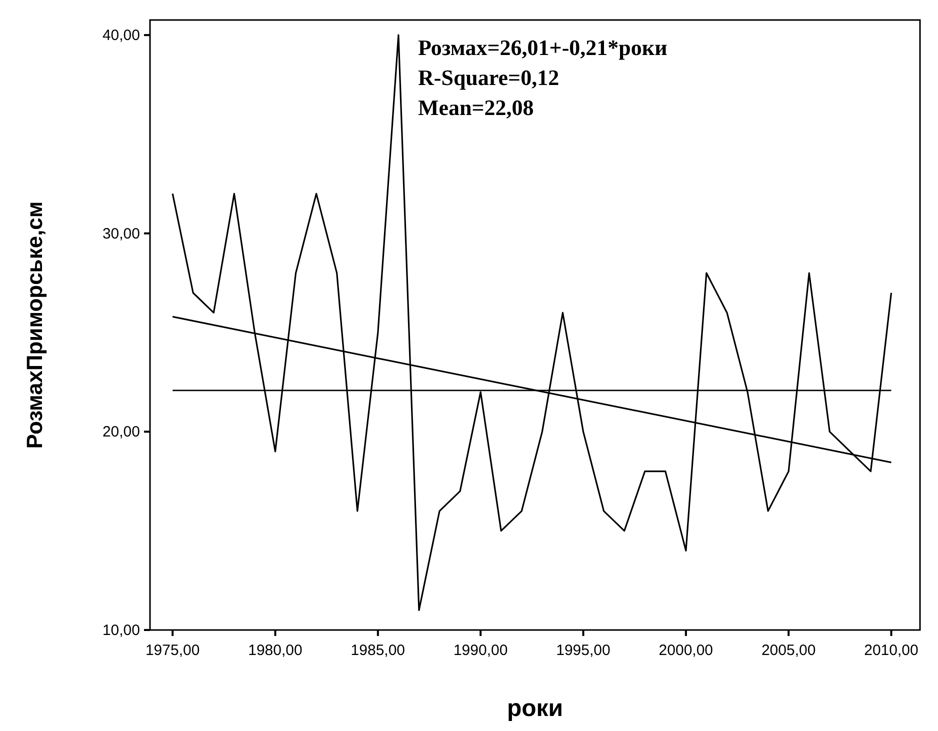 The width and height of the screenshot is (938, 731). What do you see at coordinates (121, 233) in the screenshot?
I see `y-tick-label: 30,00` at bounding box center [121, 233].